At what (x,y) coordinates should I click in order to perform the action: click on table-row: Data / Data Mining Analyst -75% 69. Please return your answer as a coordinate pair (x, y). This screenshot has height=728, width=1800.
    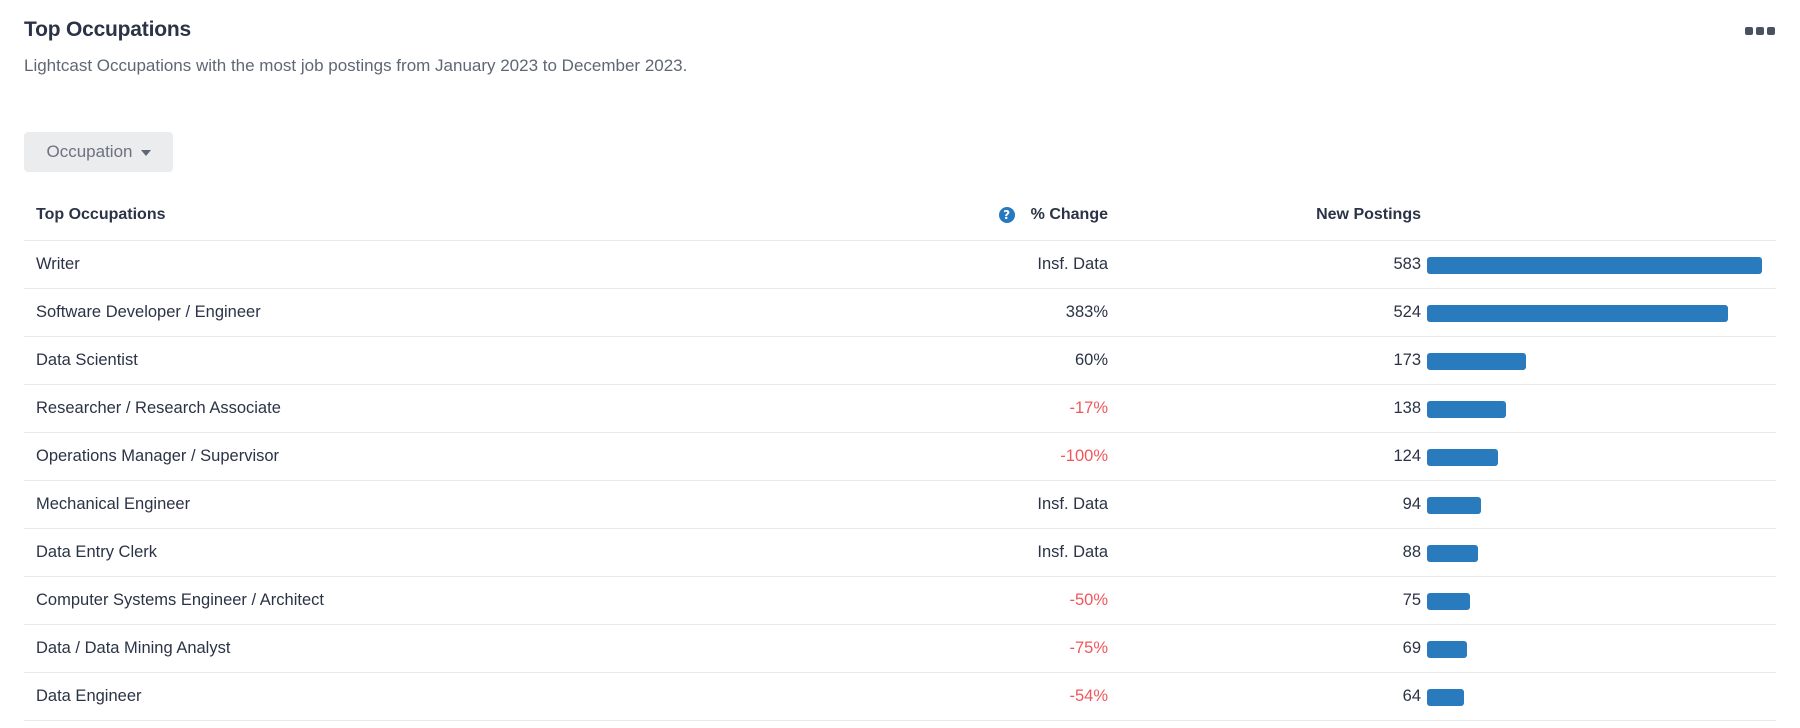
    Looking at the image, I should click on (900, 649).